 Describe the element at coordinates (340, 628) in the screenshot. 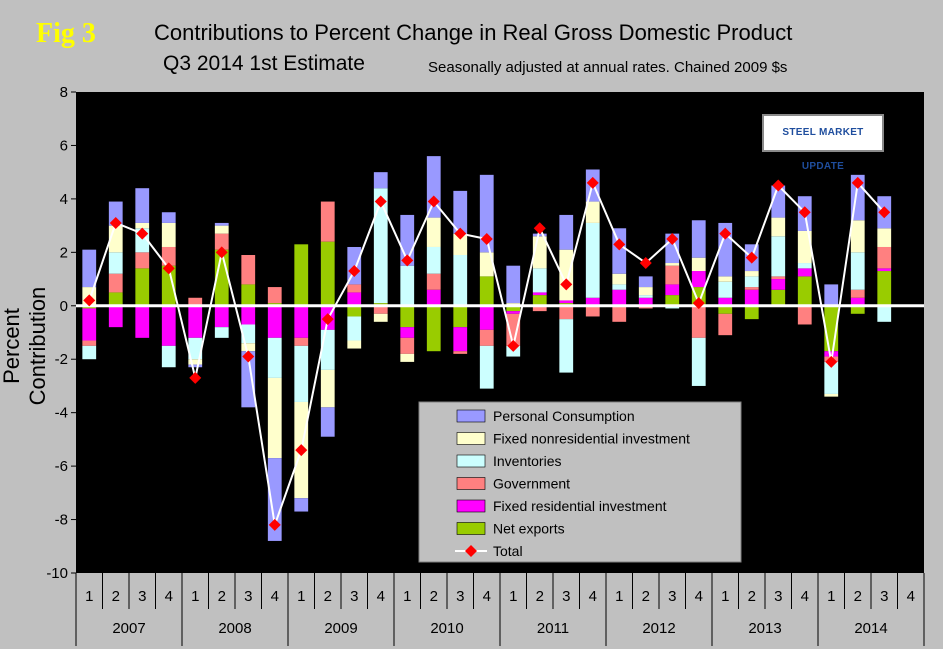

I see `x-group-label: 2009` at that location.